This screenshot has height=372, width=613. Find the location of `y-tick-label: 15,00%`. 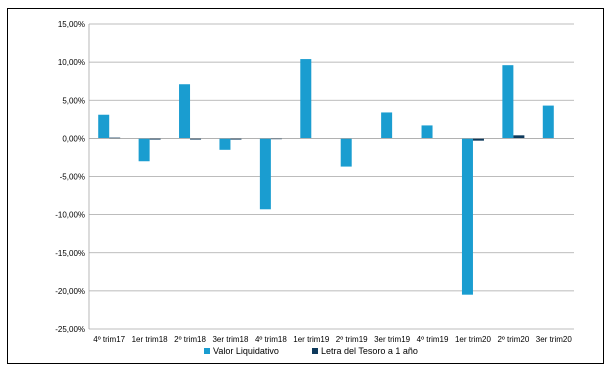

y-tick-label: 15,00% is located at coordinates (71, 24).